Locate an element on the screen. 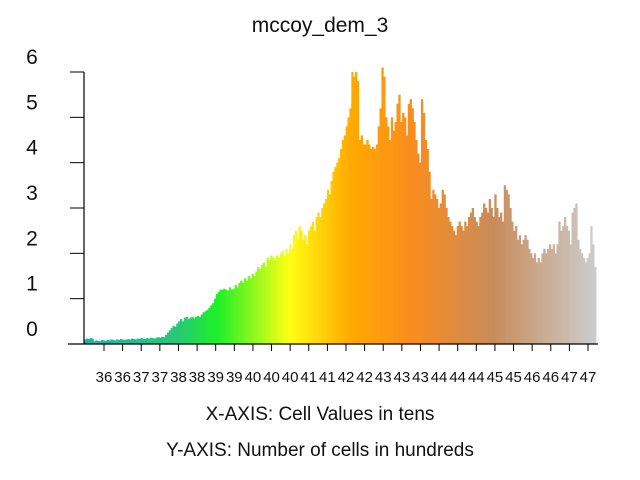  y-tick-label: 4 is located at coordinates (32, 148).